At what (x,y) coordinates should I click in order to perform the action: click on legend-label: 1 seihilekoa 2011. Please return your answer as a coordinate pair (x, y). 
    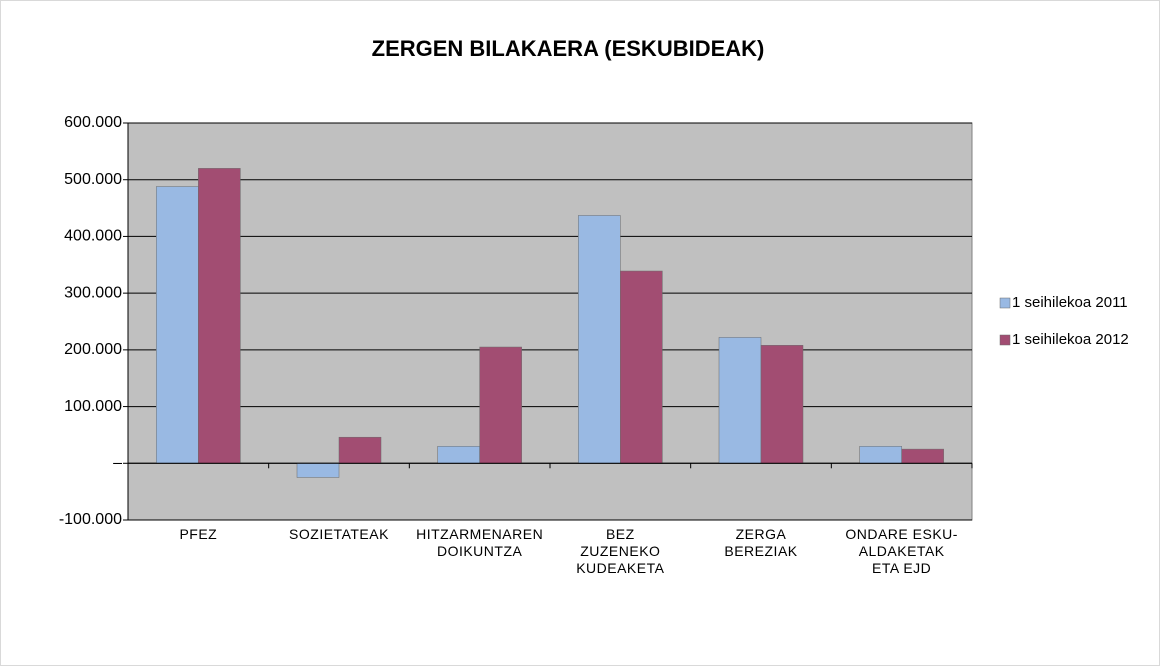
    Looking at the image, I should click on (1070, 302).